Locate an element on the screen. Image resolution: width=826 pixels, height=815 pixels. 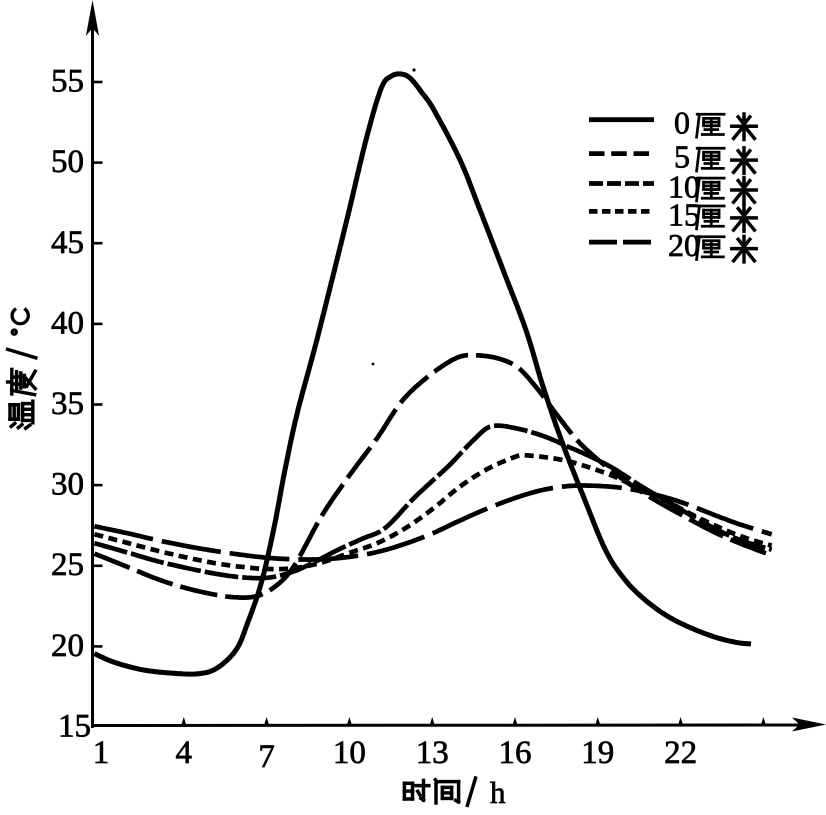
svg-text: 7 is located at coordinates (266, 757).